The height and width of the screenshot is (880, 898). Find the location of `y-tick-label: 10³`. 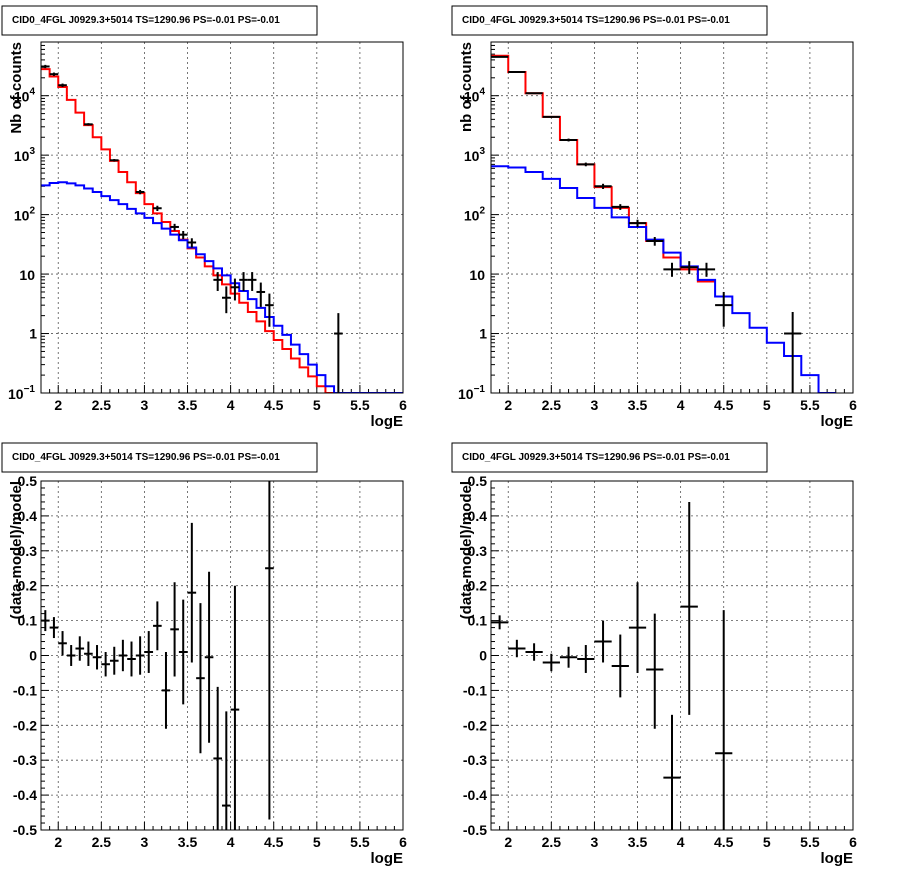

y-tick-label: 10³ is located at coordinates (475, 155).